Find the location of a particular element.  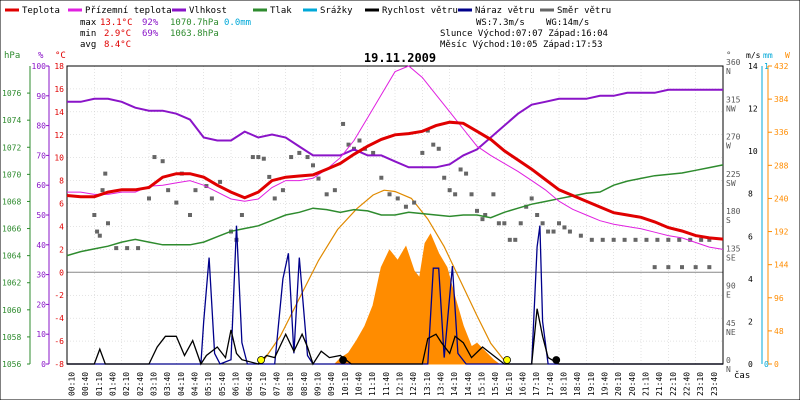

humidity-tick: 90 is located at coordinates (41, 96).